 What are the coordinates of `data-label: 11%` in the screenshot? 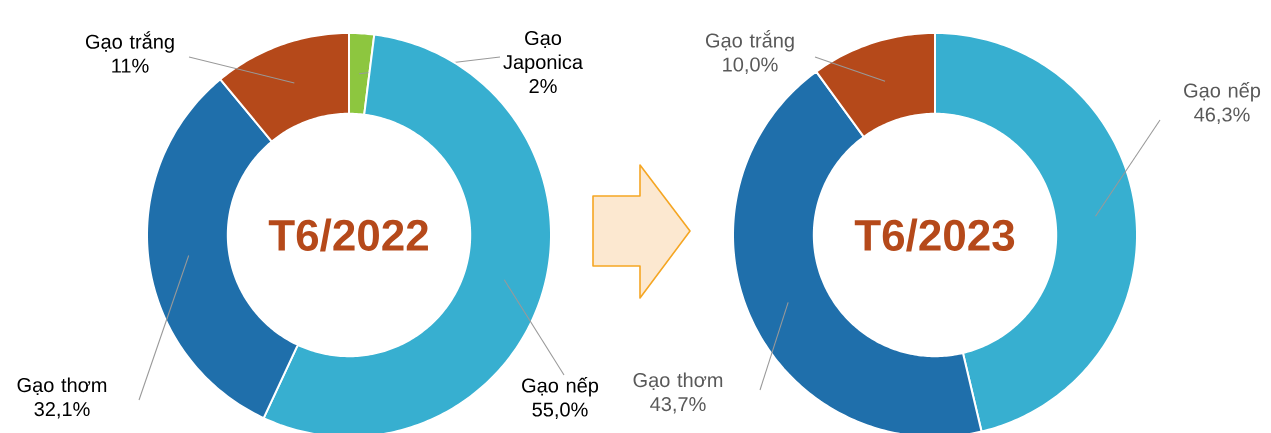 It's located at (130, 65).